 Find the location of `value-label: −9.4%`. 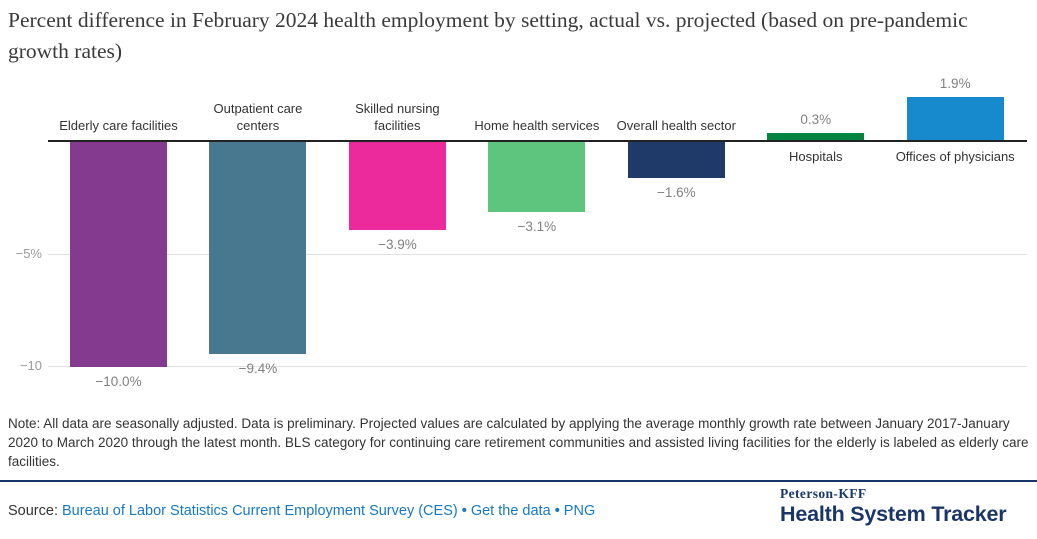

value-label: −9.4% is located at coordinates (258, 368).